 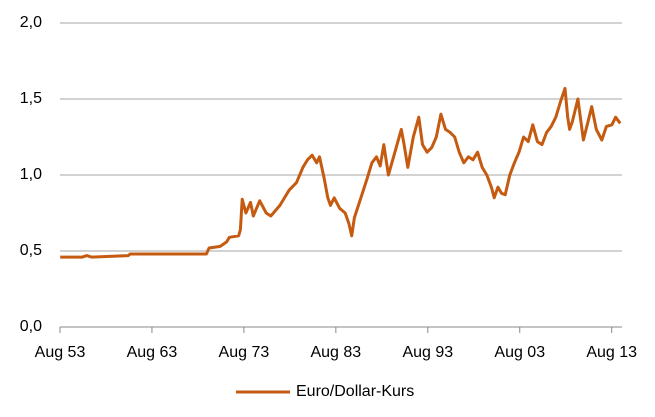 What do you see at coordinates (355, 391) in the screenshot?
I see `legend-label: Euro/Dollar-Kurs` at bounding box center [355, 391].